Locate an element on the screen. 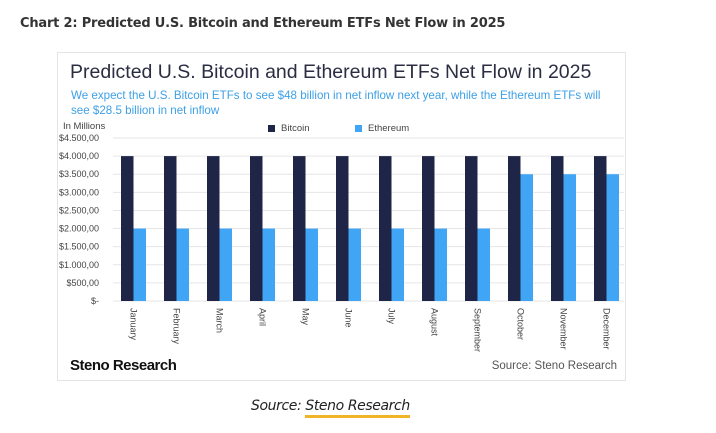  x-tick-label: February is located at coordinates (177, 326).